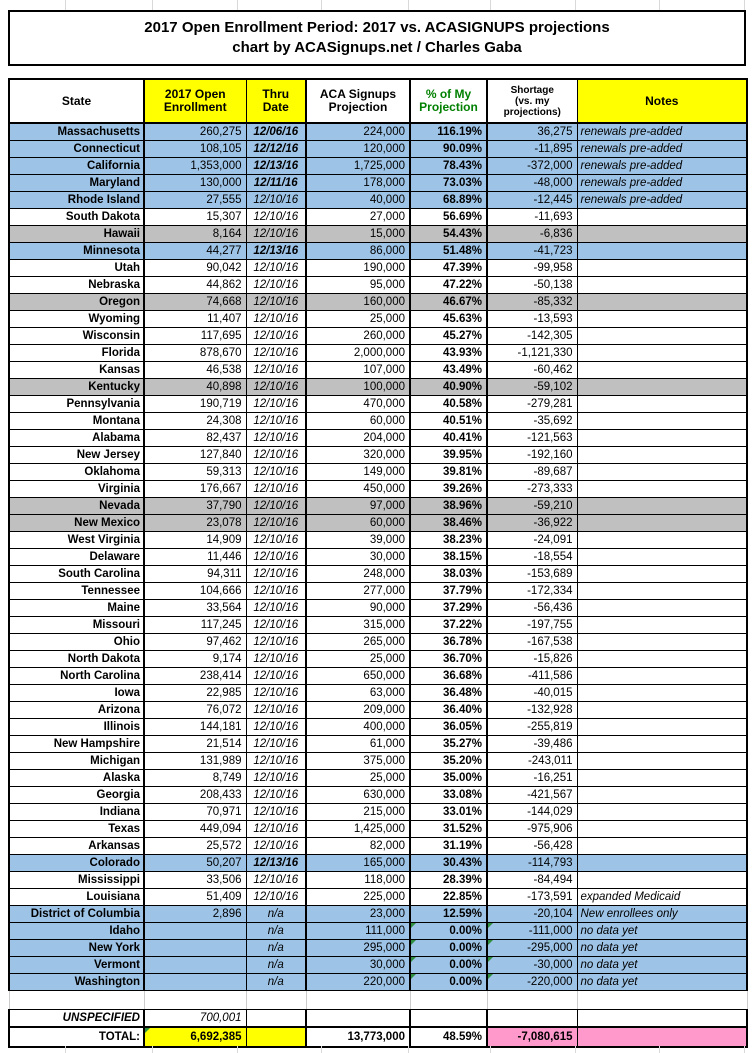  I want to click on cell-state: District of Columbia, so click(76, 914).